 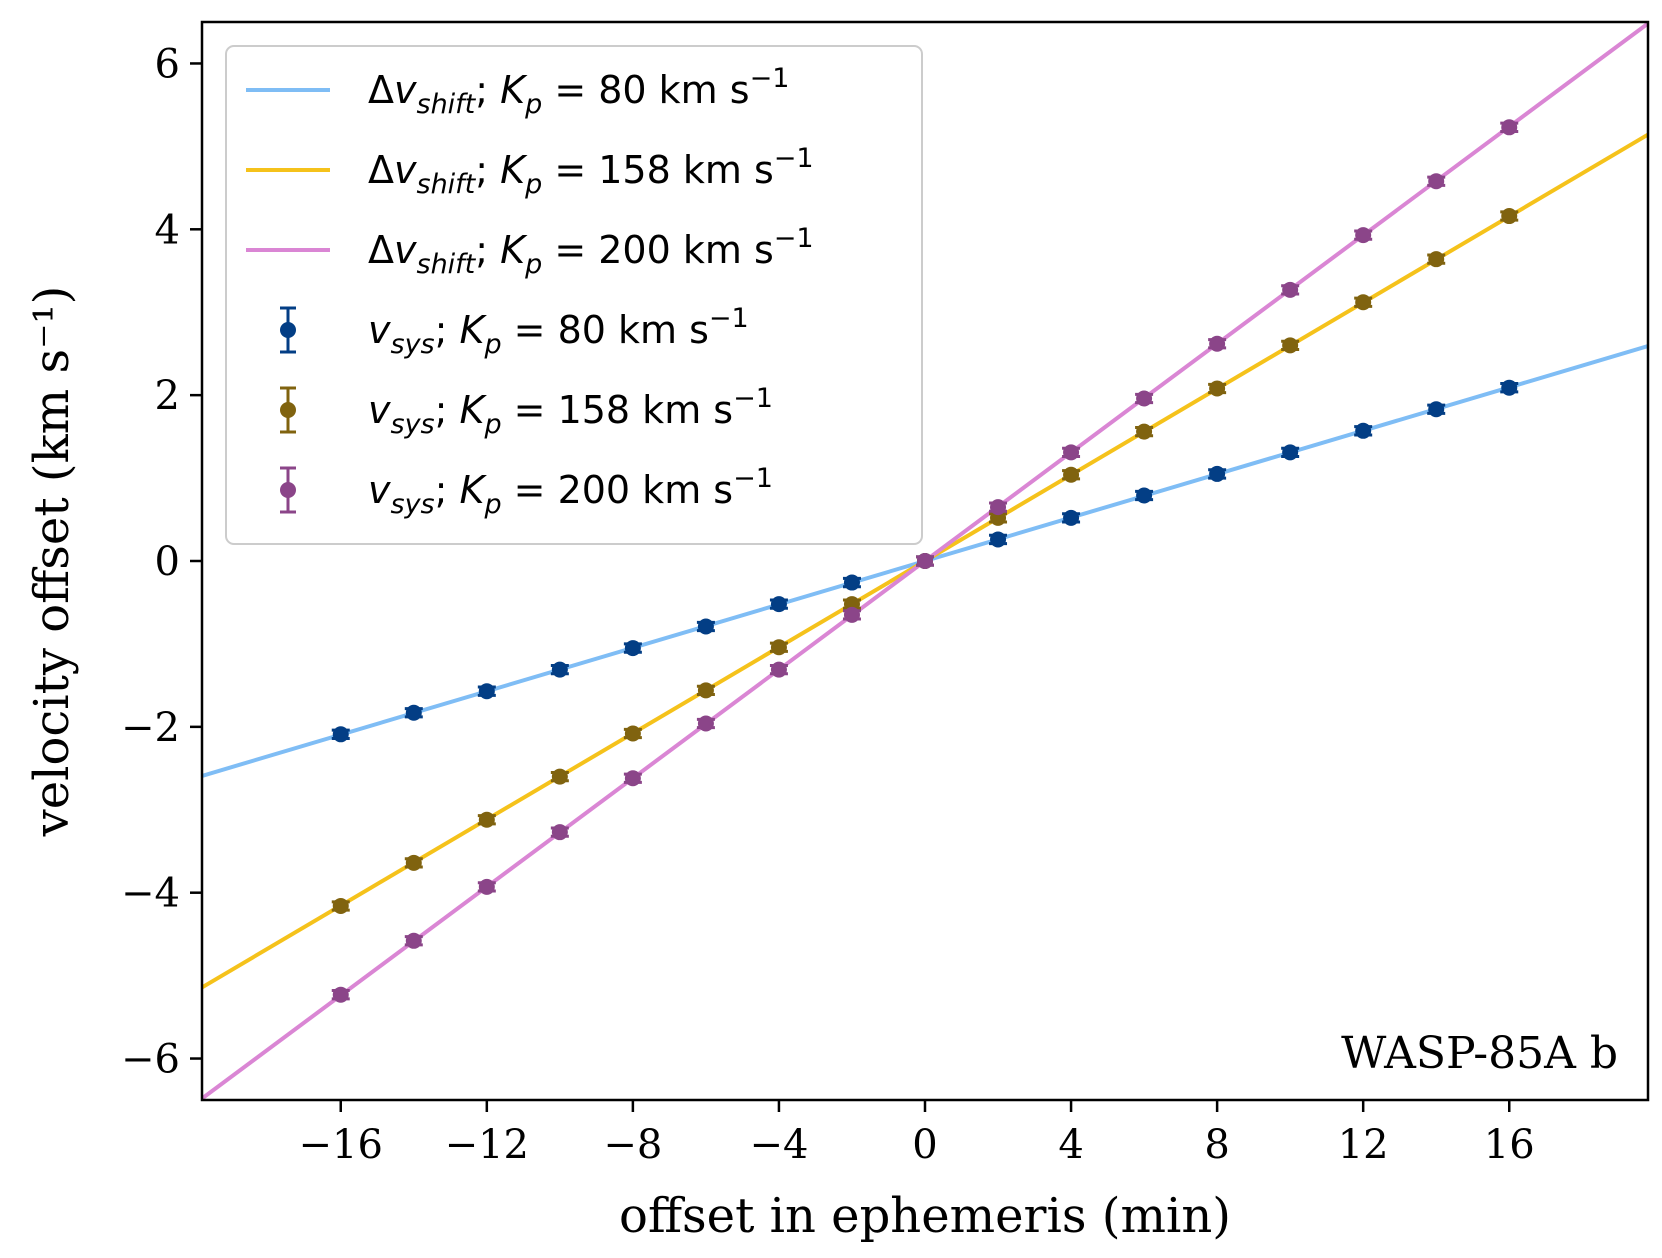 I want to click on y-tick-label: 4, so click(x=167, y=230).